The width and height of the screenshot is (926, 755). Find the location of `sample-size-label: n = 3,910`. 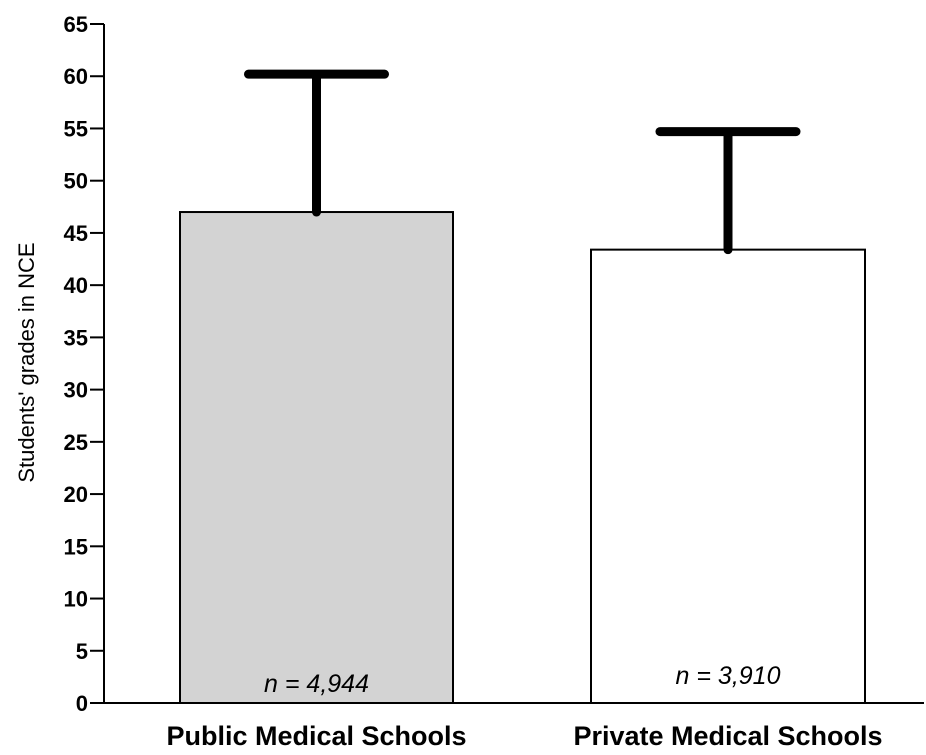

sample-size-label: n = 3,910 is located at coordinates (728, 676).